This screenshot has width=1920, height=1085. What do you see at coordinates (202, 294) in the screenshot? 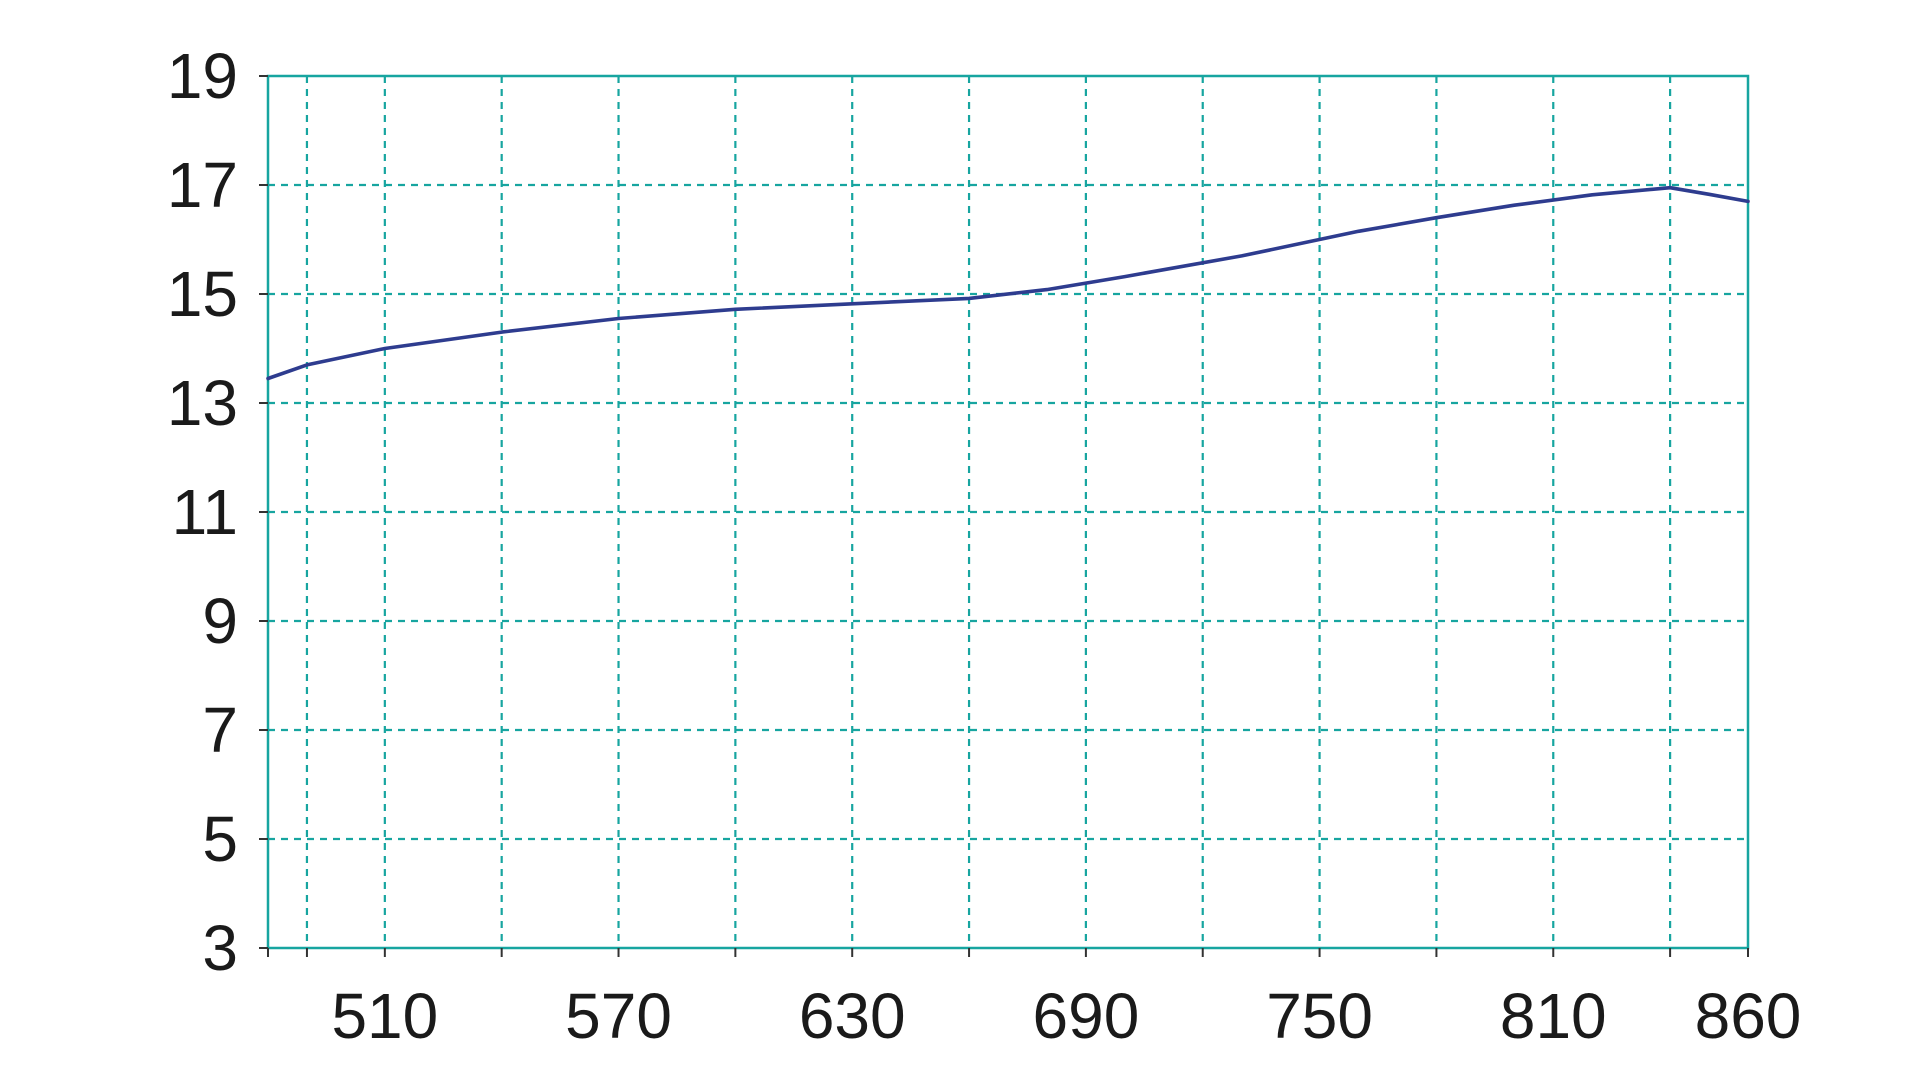
I see `y-tick-label: 15` at bounding box center [202, 294].